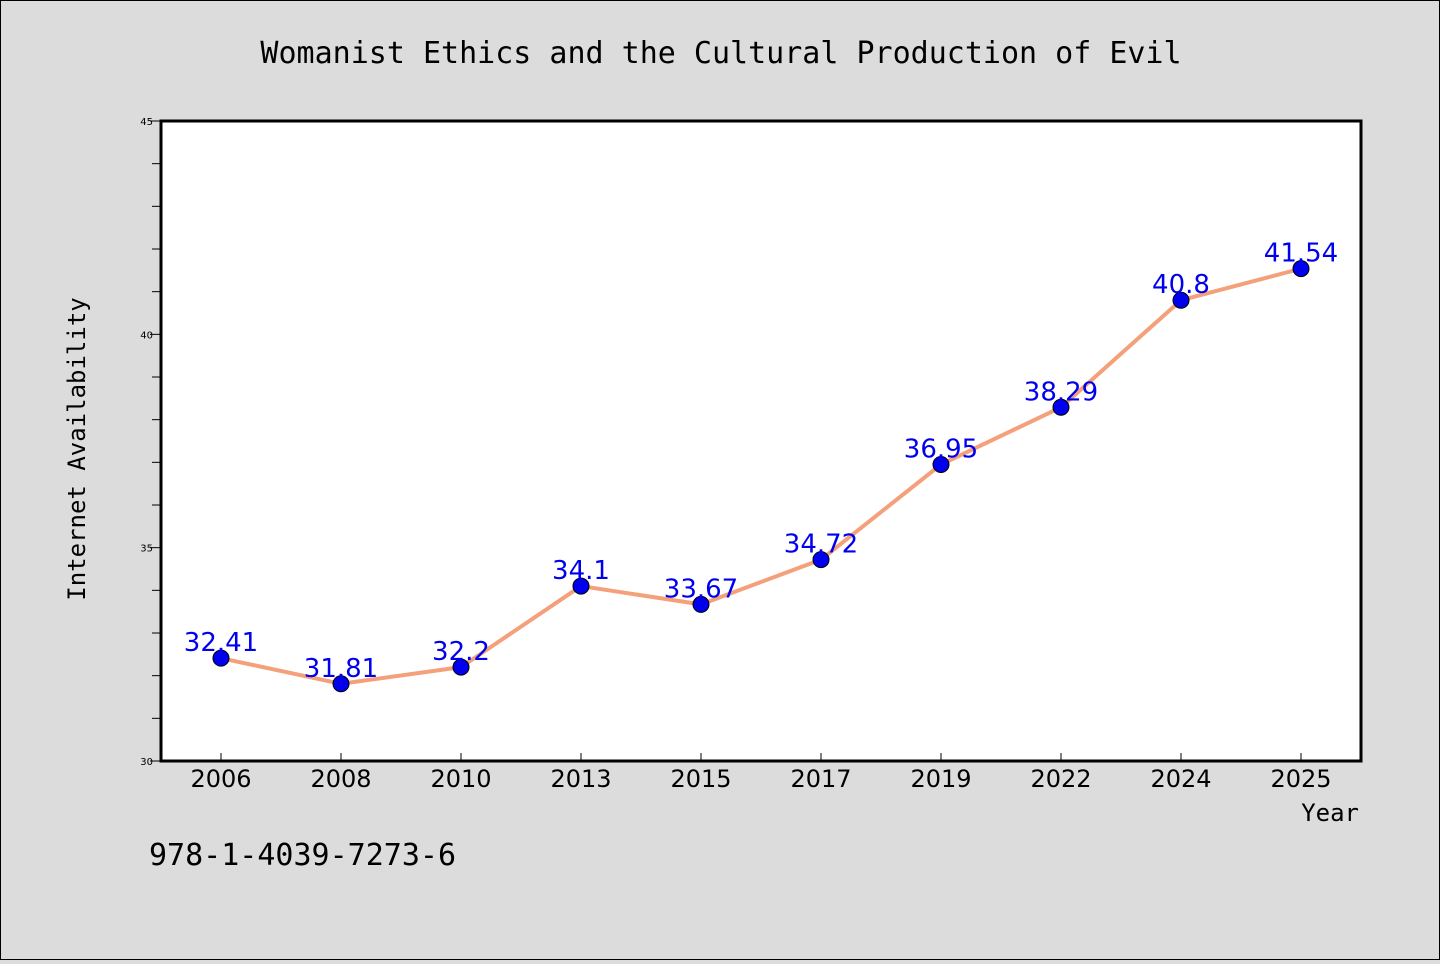 The width and height of the screenshot is (1440, 964). What do you see at coordinates (580, 779) in the screenshot?
I see `x-tick-label: 2013` at bounding box center [580, 779].